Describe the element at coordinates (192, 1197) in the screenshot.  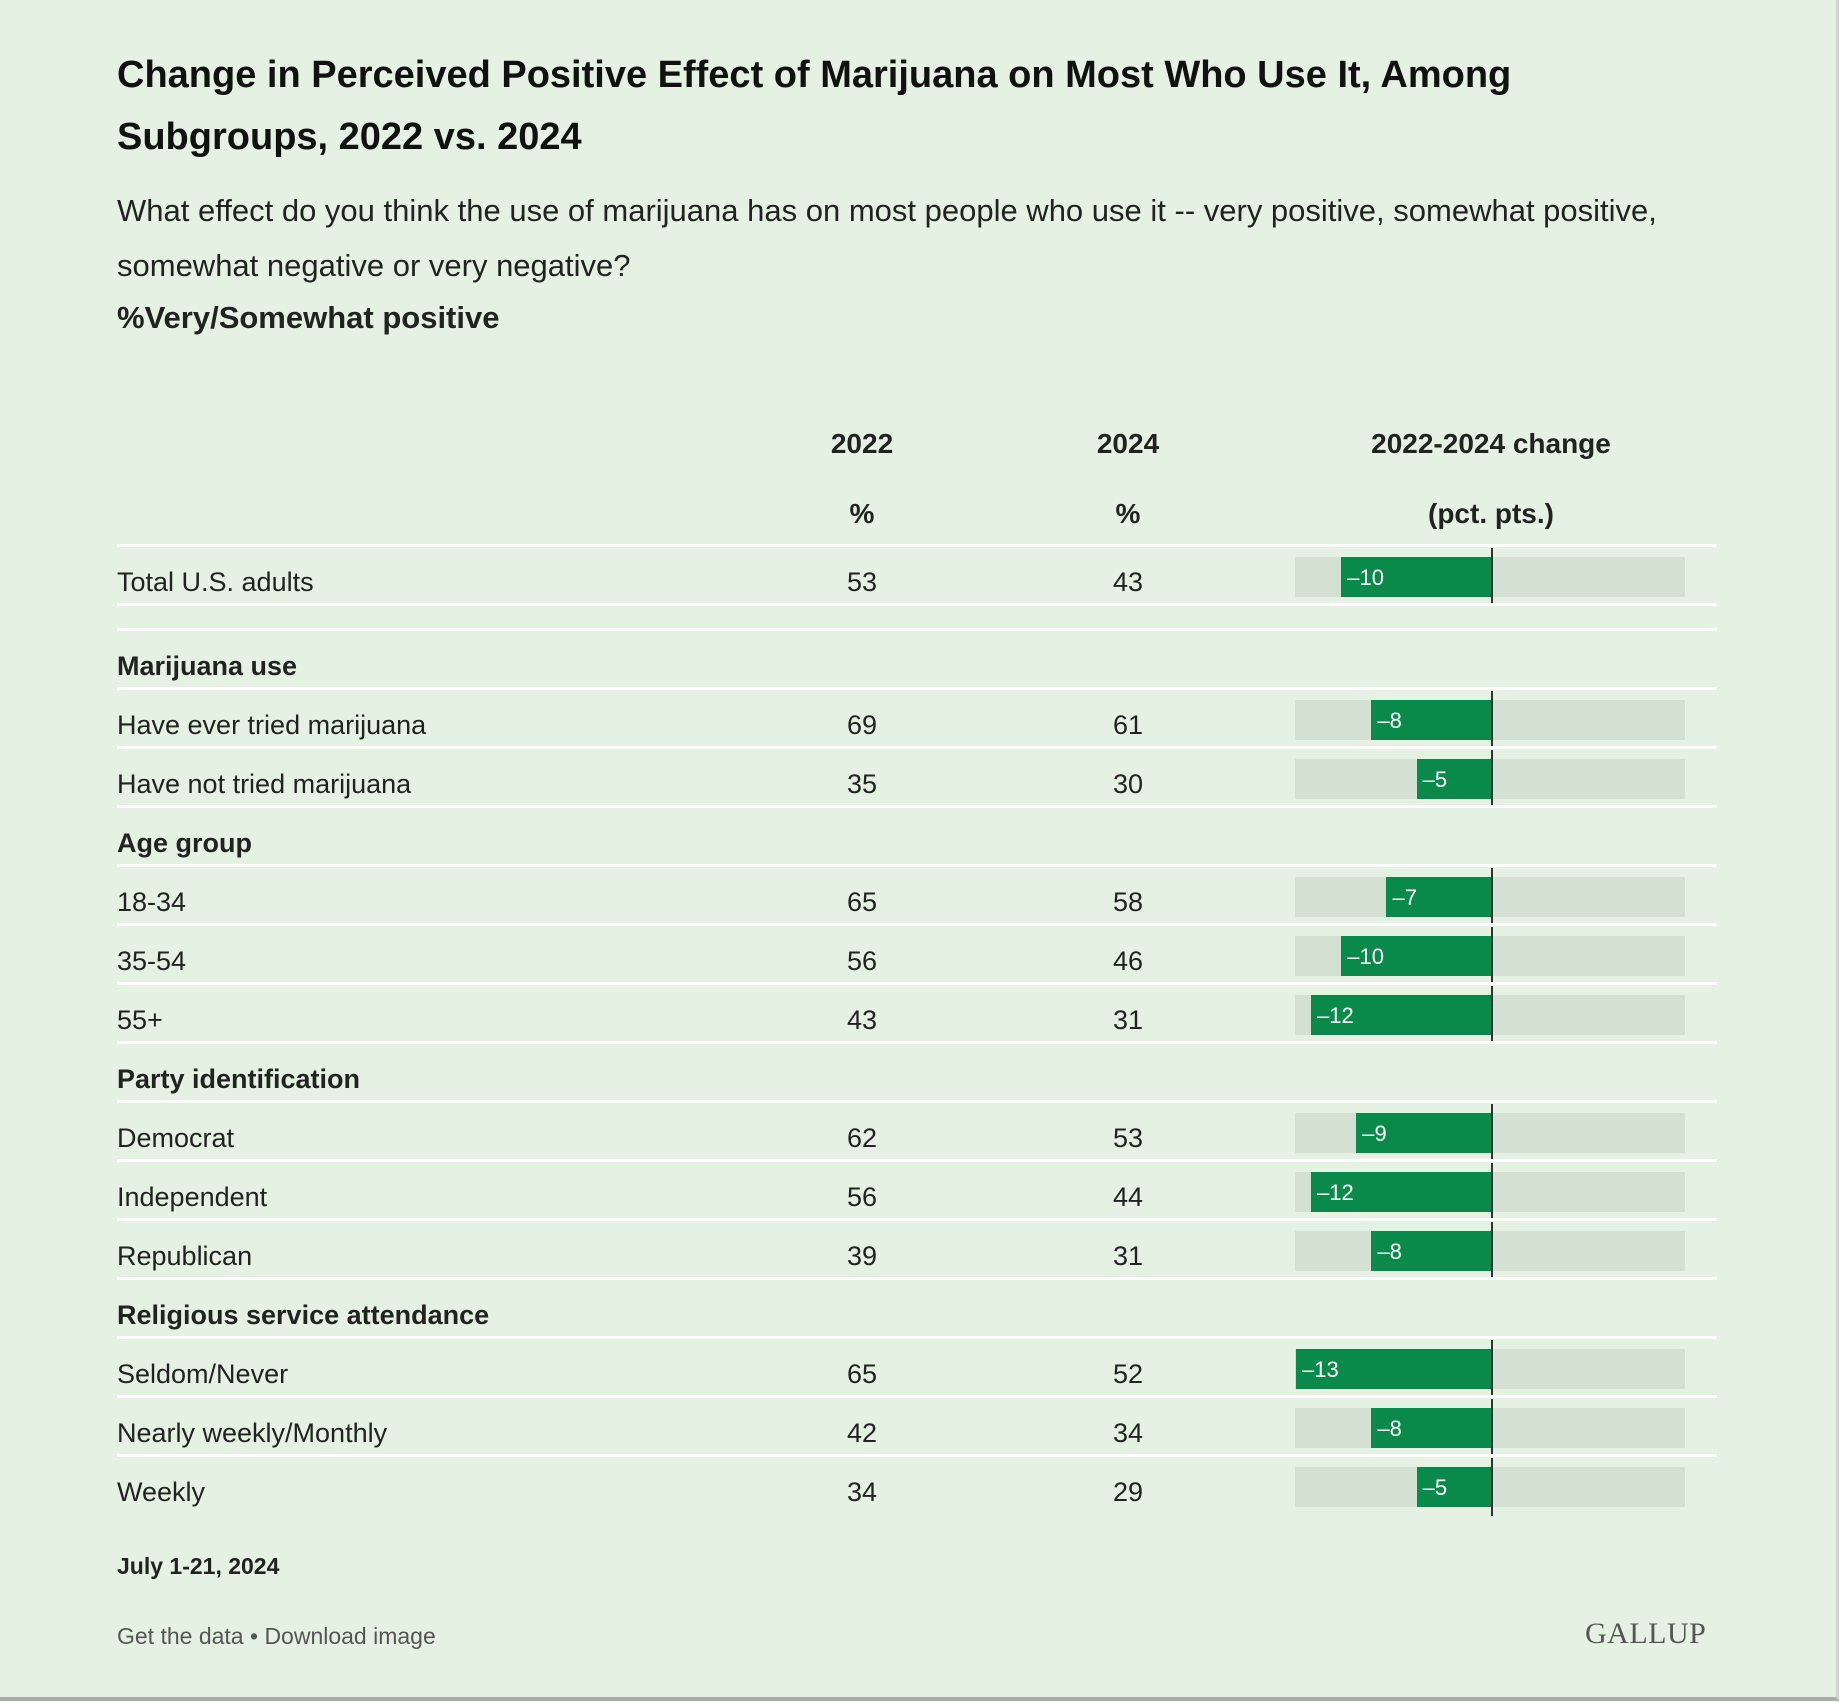
I see `row-label: Independent` at that location.